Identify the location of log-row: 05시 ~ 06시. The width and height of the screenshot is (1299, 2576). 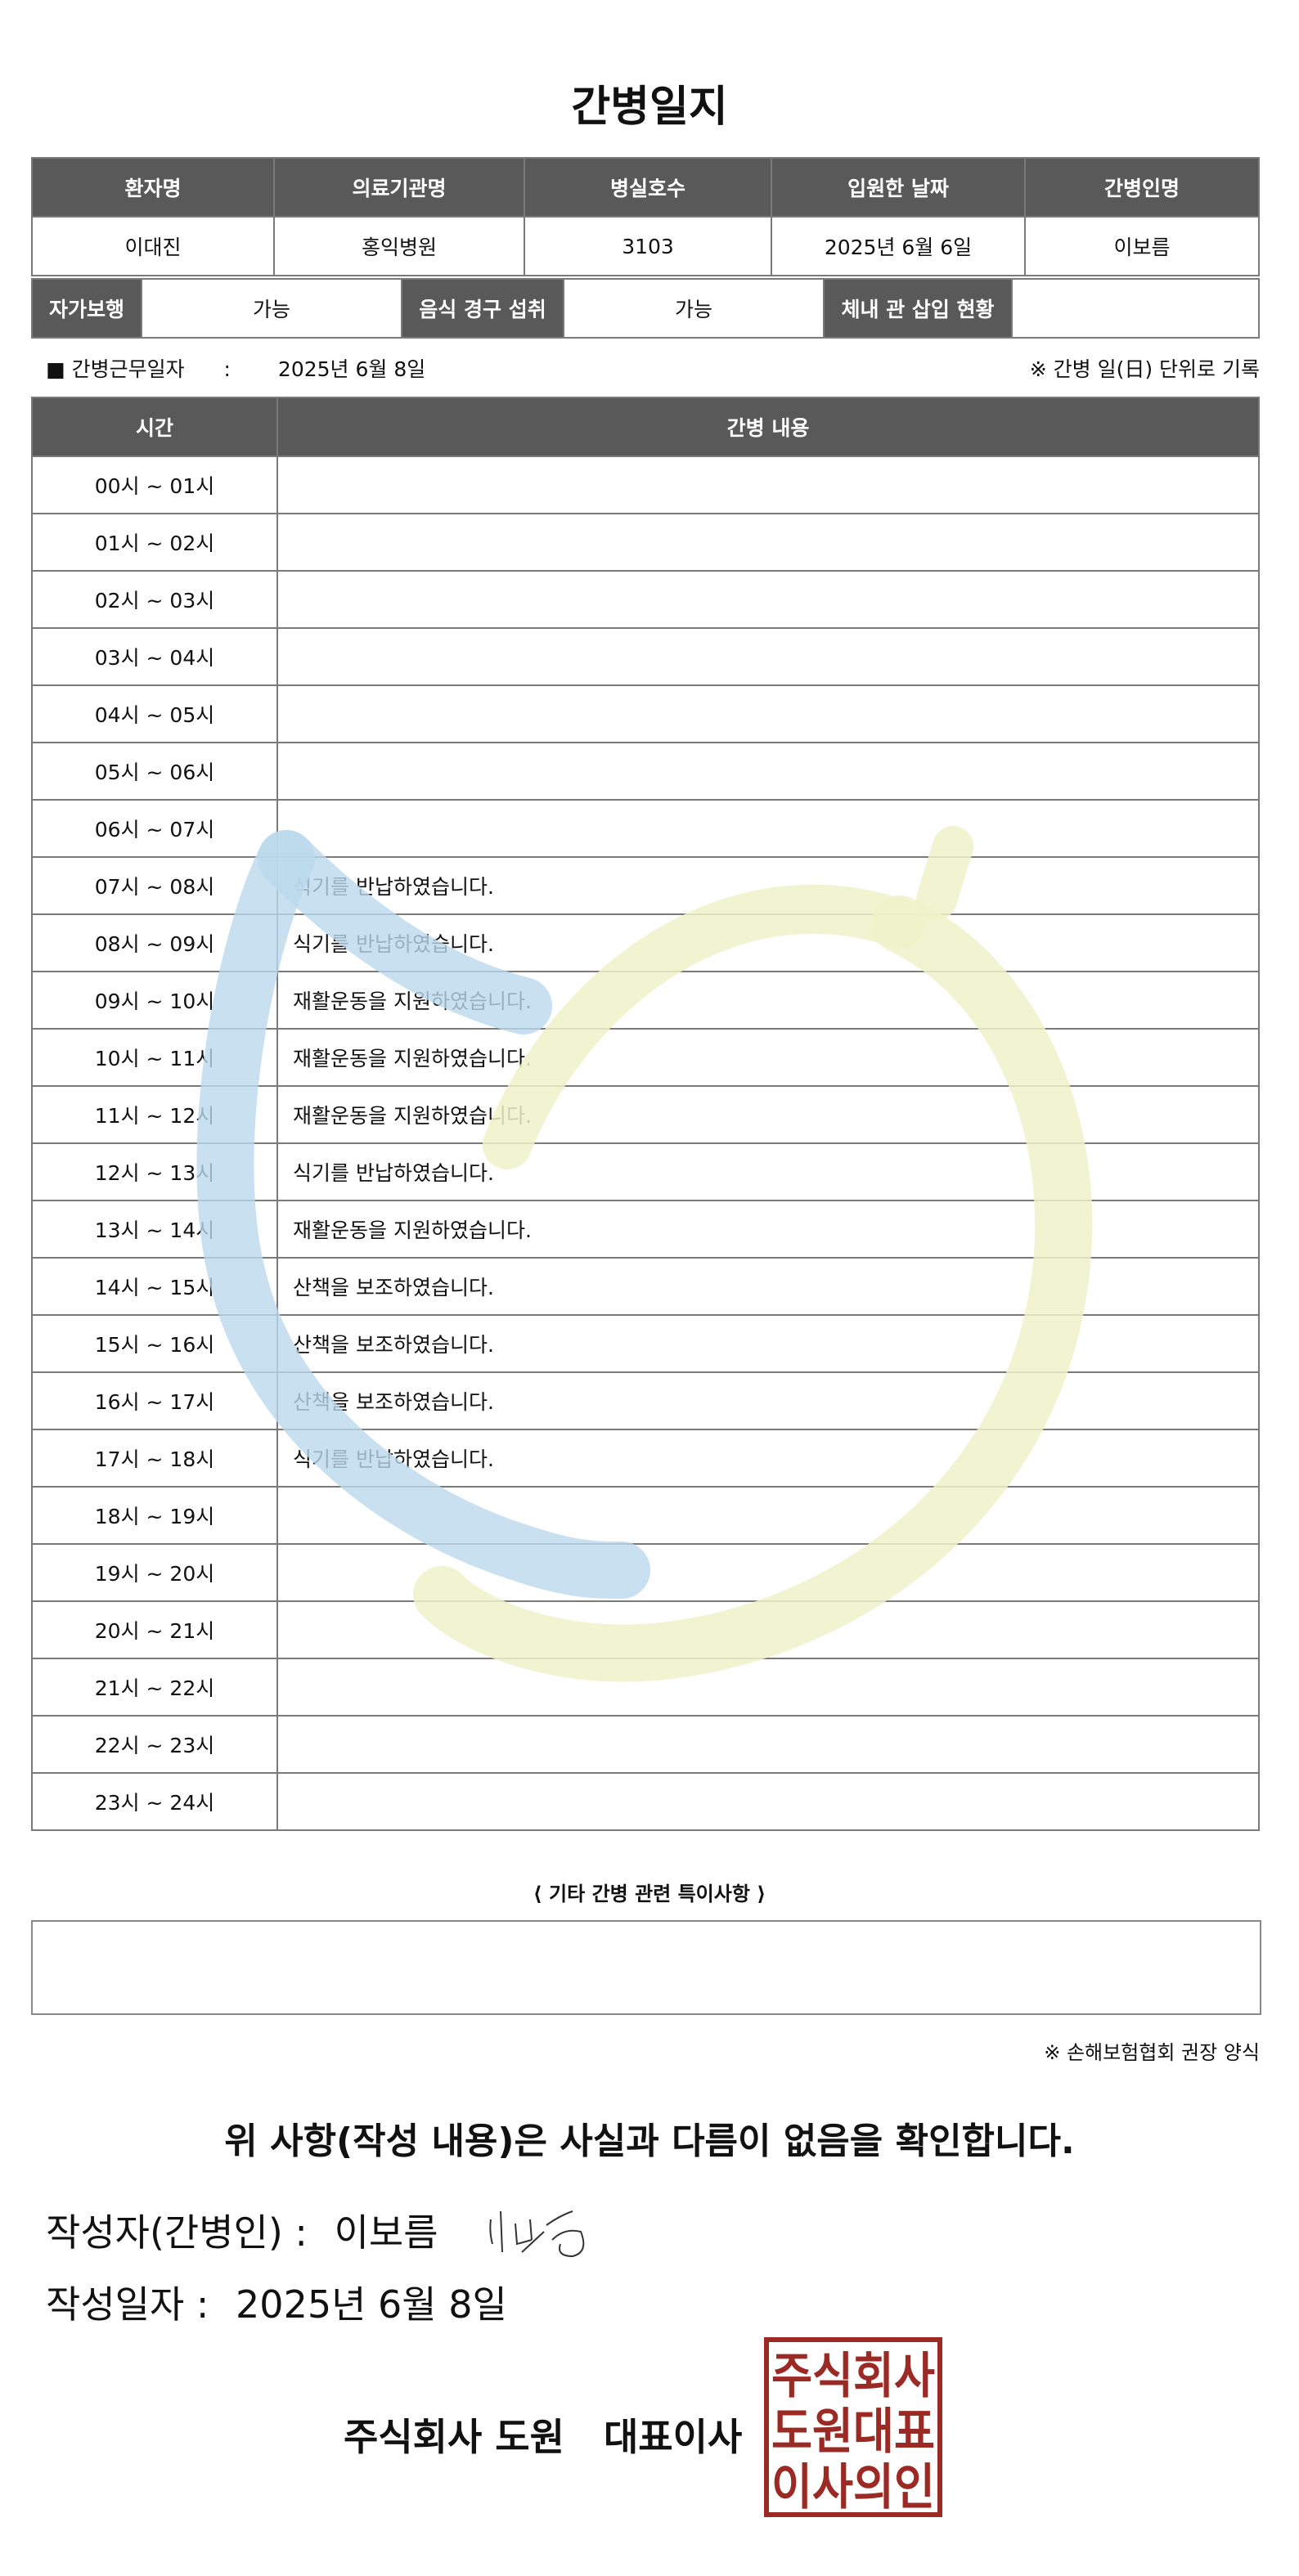
(645, 771).